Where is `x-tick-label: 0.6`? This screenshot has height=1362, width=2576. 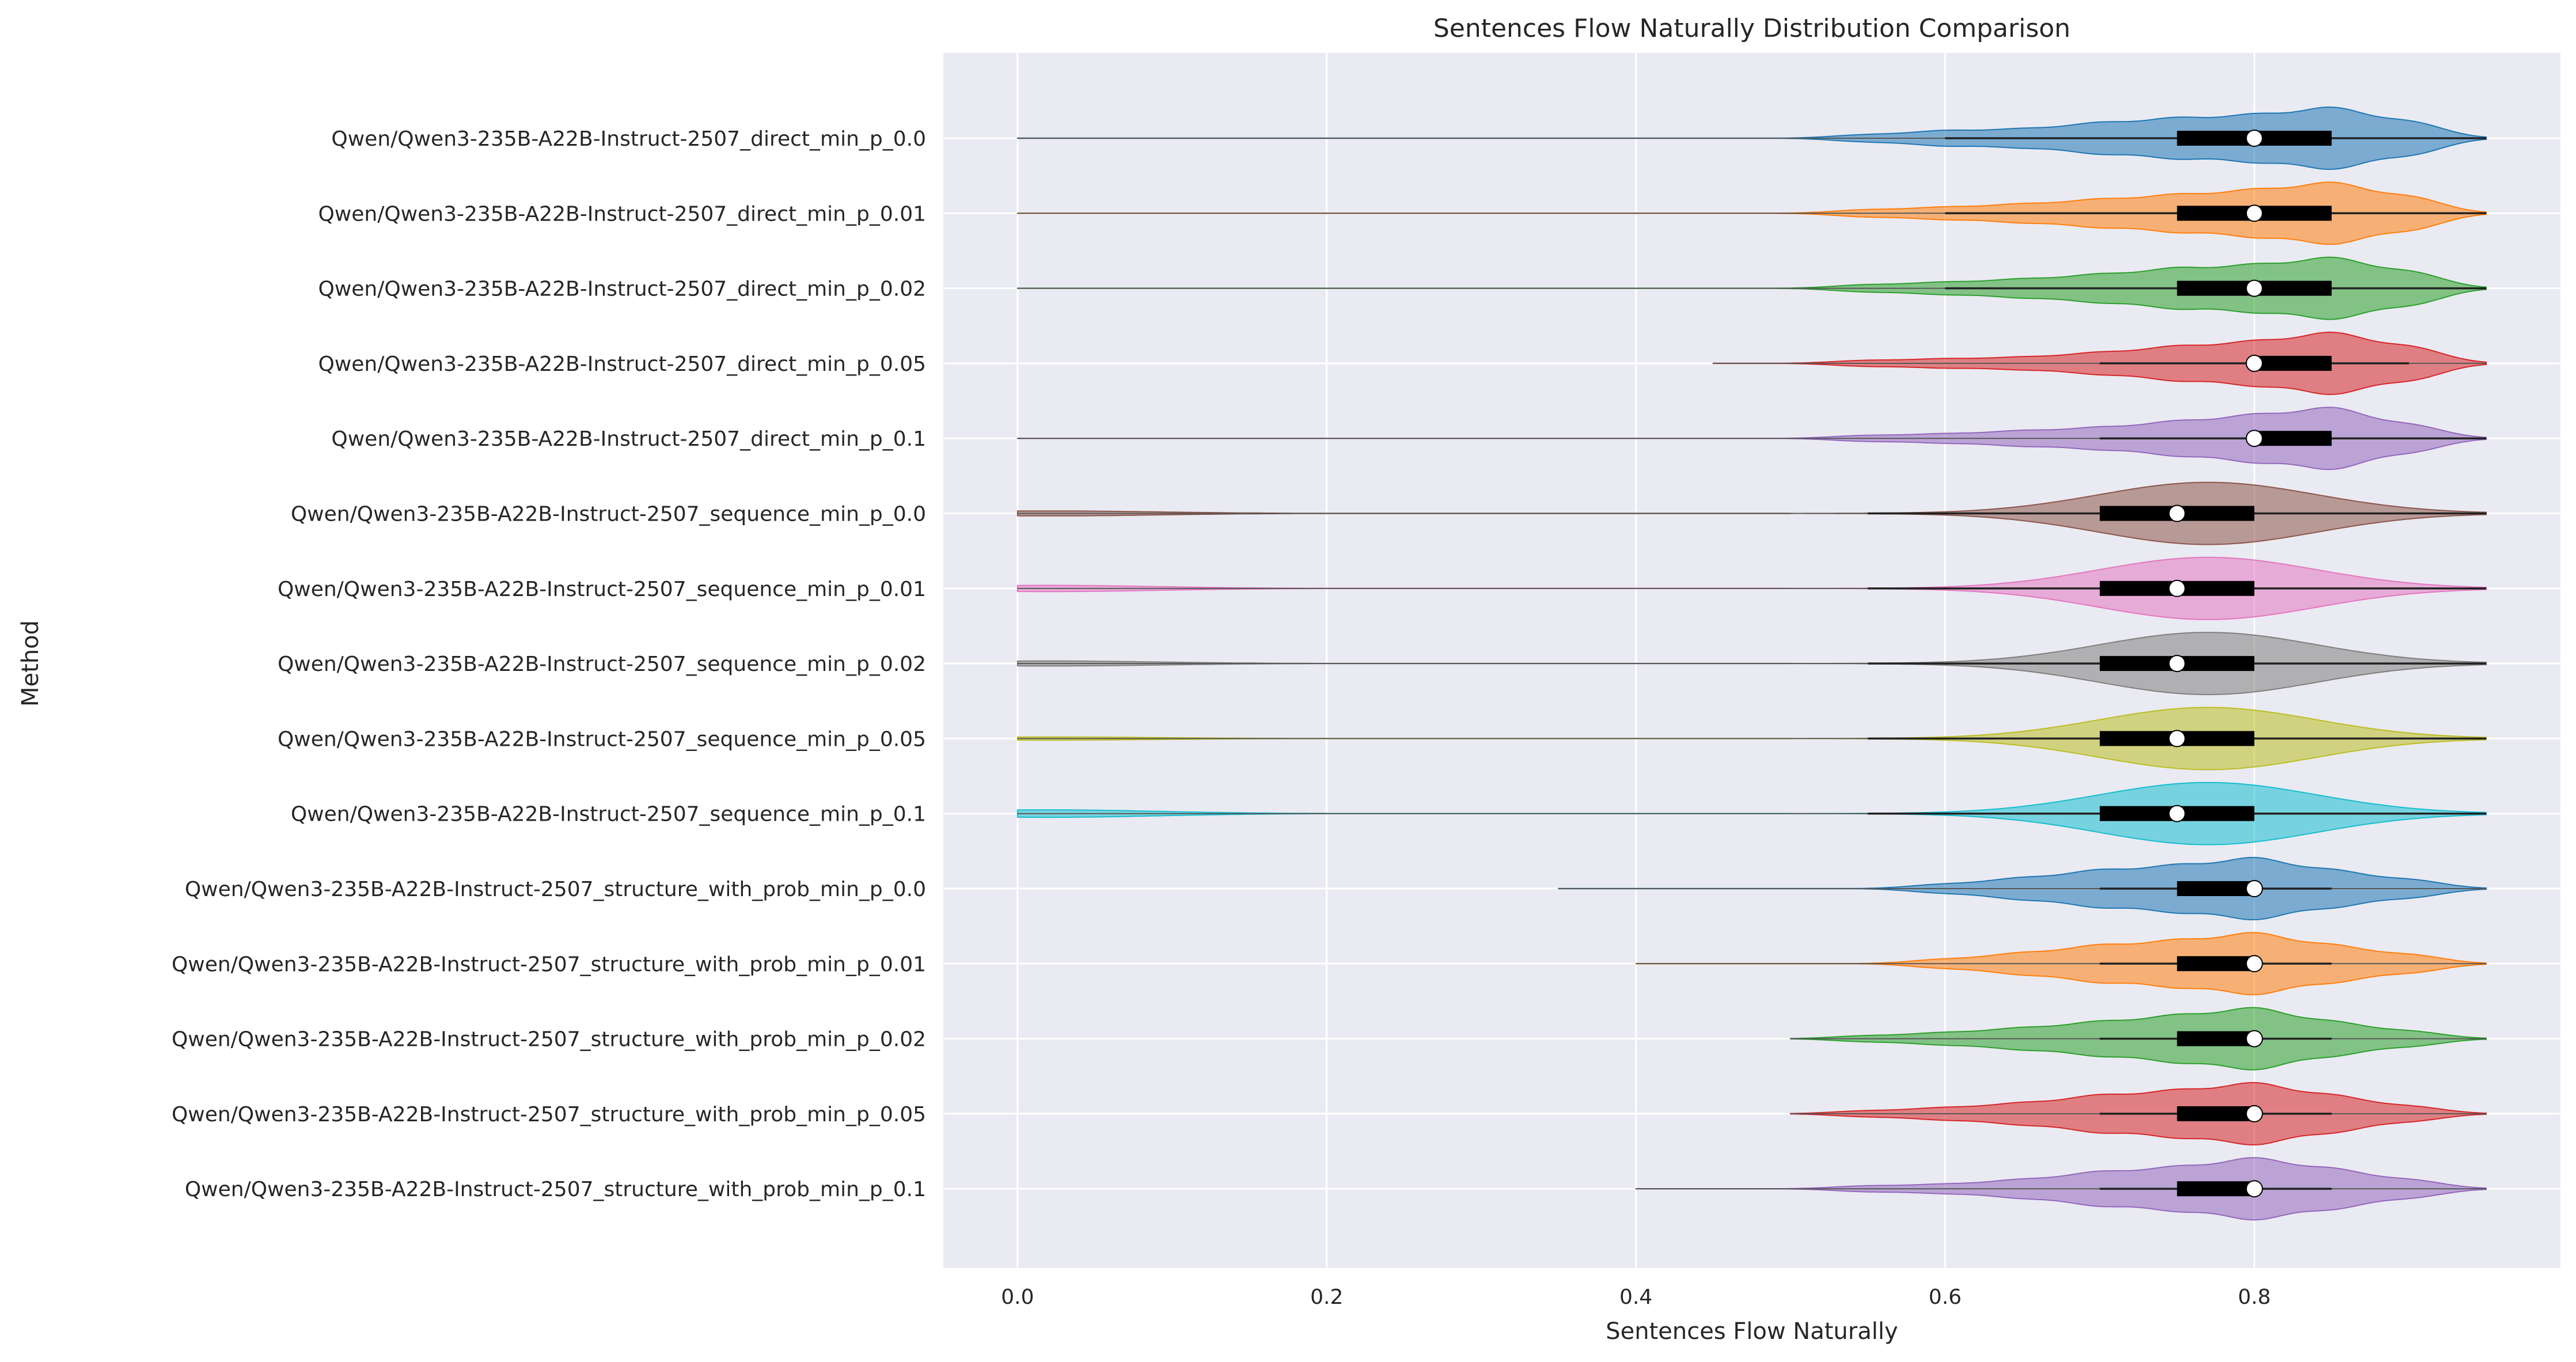
x-tick-label: 0.6 is located at coordinates (1945, 1297).